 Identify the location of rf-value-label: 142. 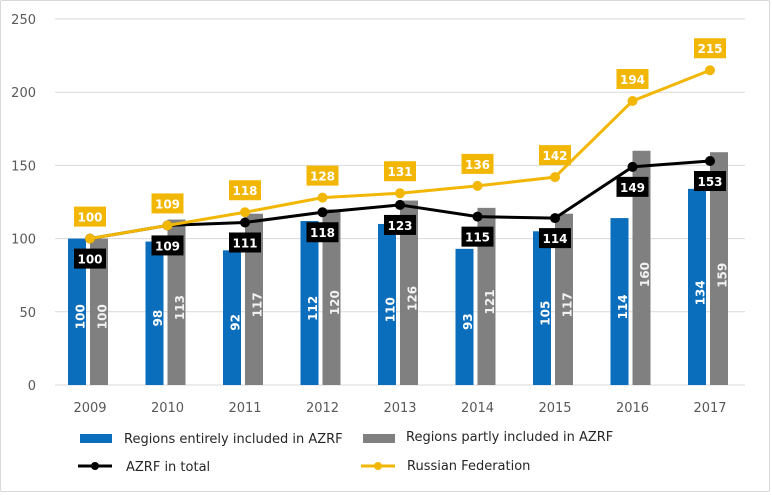
(554, 156).